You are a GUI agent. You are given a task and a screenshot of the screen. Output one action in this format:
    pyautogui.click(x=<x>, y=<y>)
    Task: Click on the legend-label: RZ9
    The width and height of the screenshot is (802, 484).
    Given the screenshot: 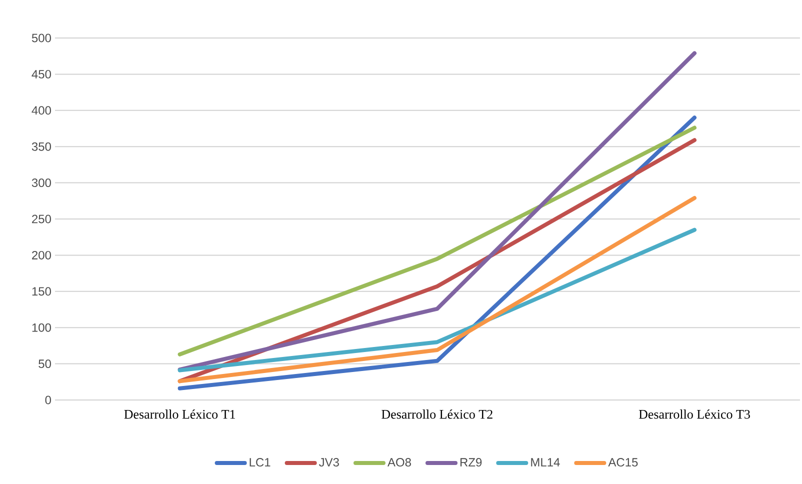 What is the action you would take?
    pyautogui.click(x=471, y=462)
    